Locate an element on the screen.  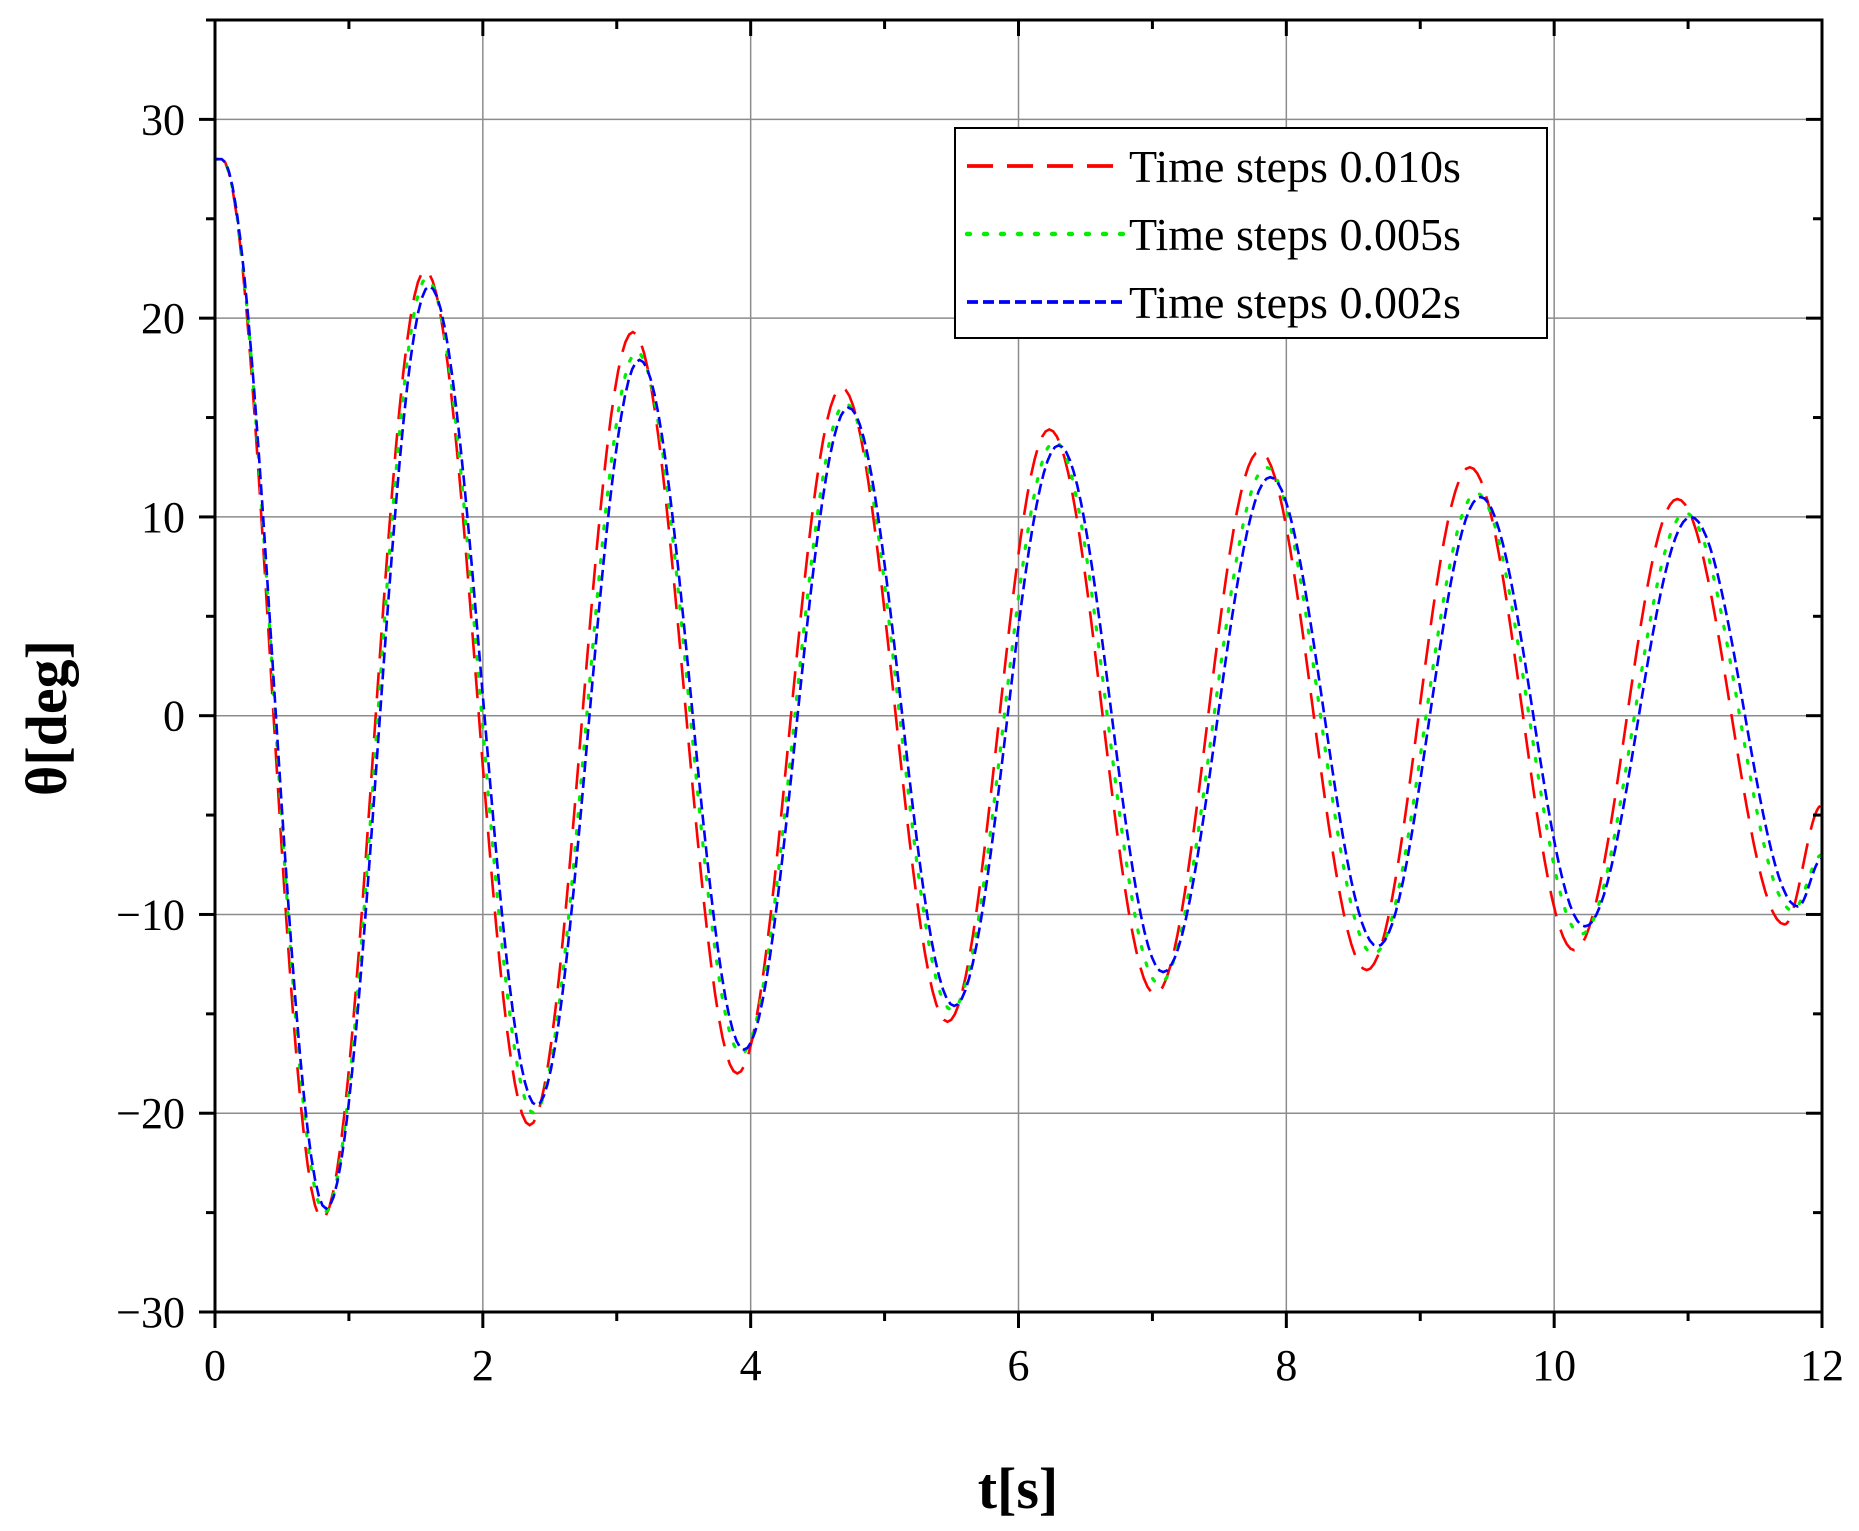
legend-label-2: Time steps 0.005s is located at coordinates (1295, 234).